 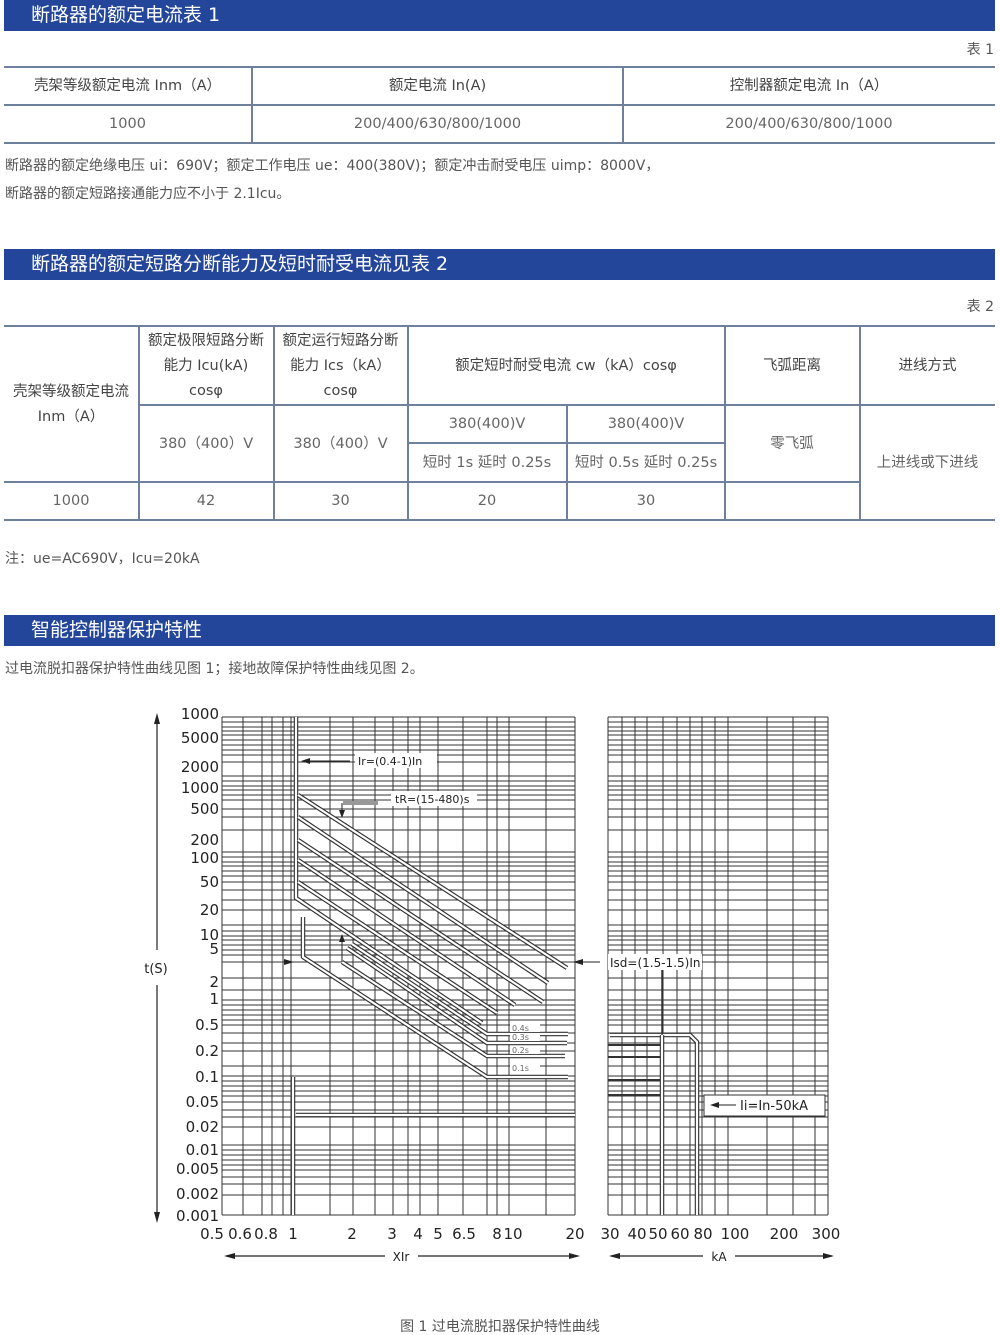 What do you see at coordinates (206, 443) in the screenshot?
I see `icu-voltage: 380（400）V` at bounding box center [206, 443].